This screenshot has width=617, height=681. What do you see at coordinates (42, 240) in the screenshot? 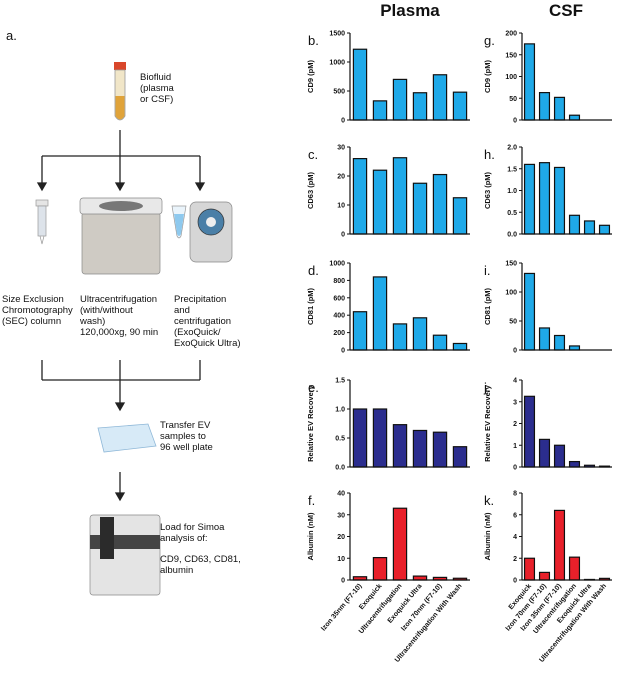
I see `sec-tip` at bounding box center [42, 240].